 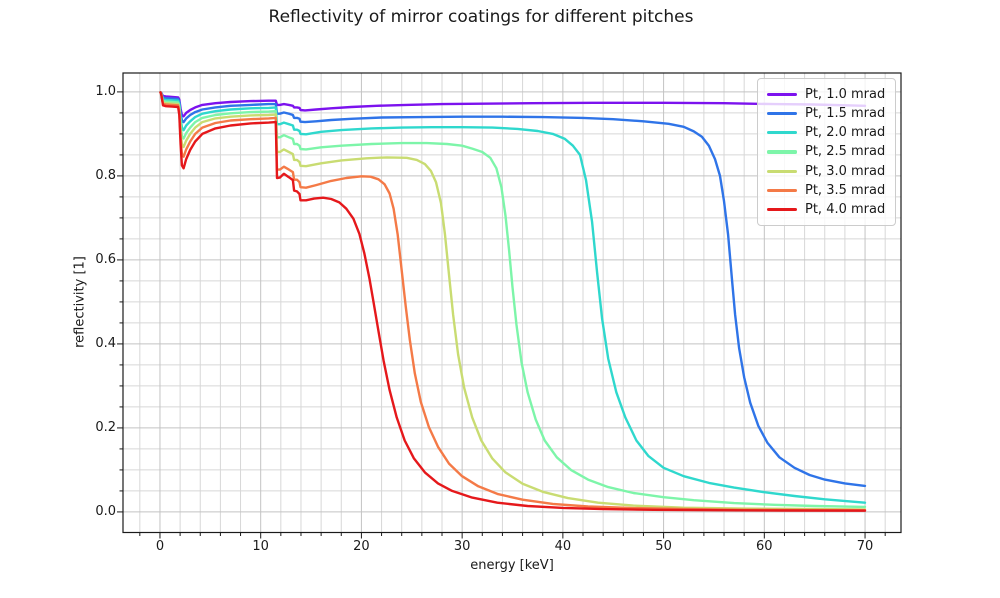 What do you see at coordinates (105, 175) in the screenshot?
I see `y-tick-label: 0.8` at bounding box center [105, 175].